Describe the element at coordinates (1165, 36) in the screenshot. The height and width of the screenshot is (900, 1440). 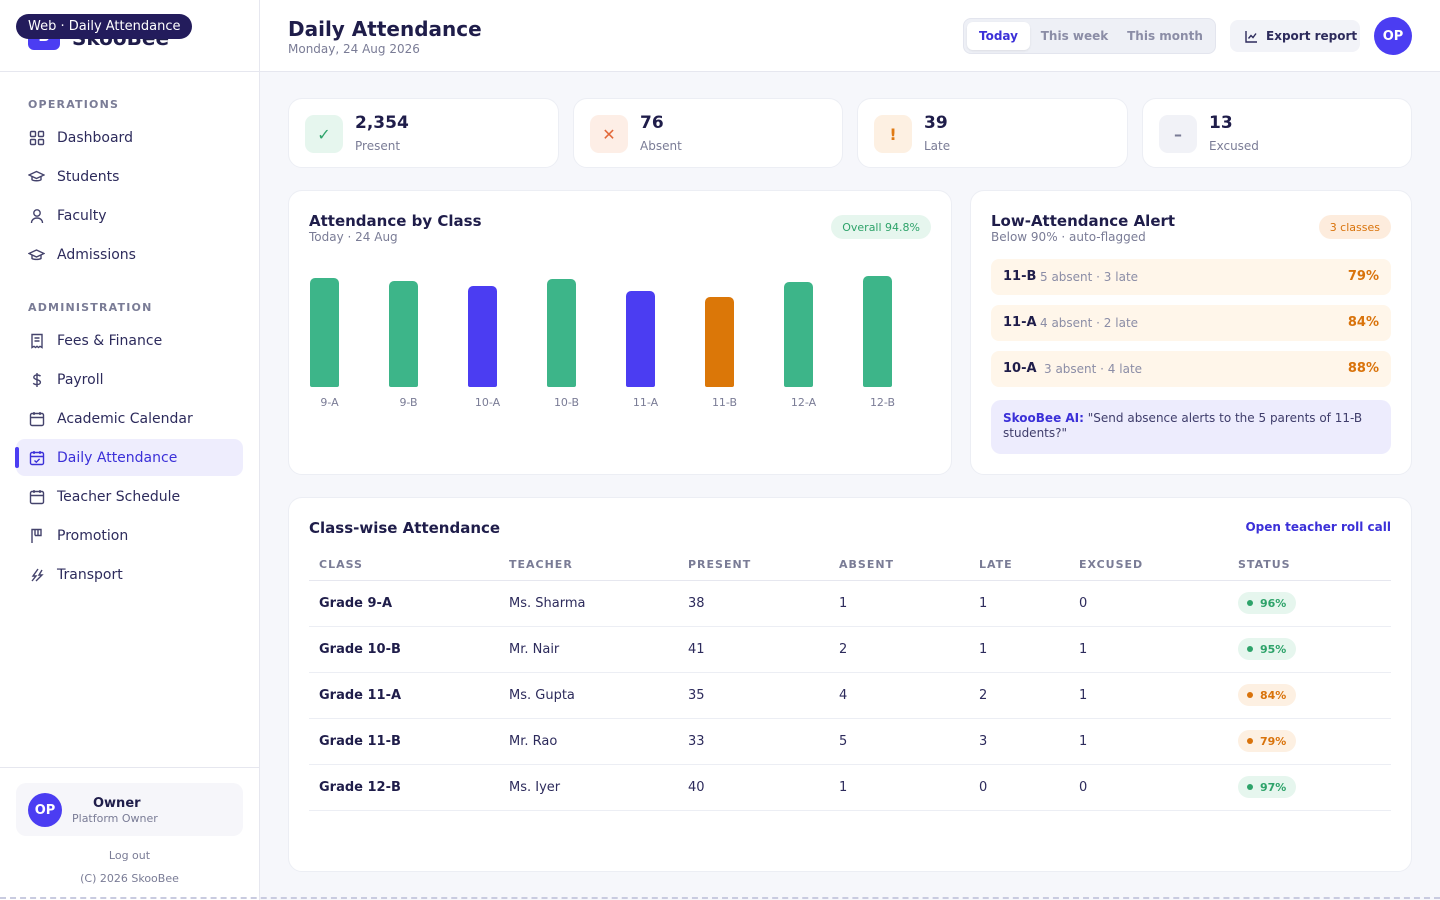
I see `tab-this-month: This month` at that location.